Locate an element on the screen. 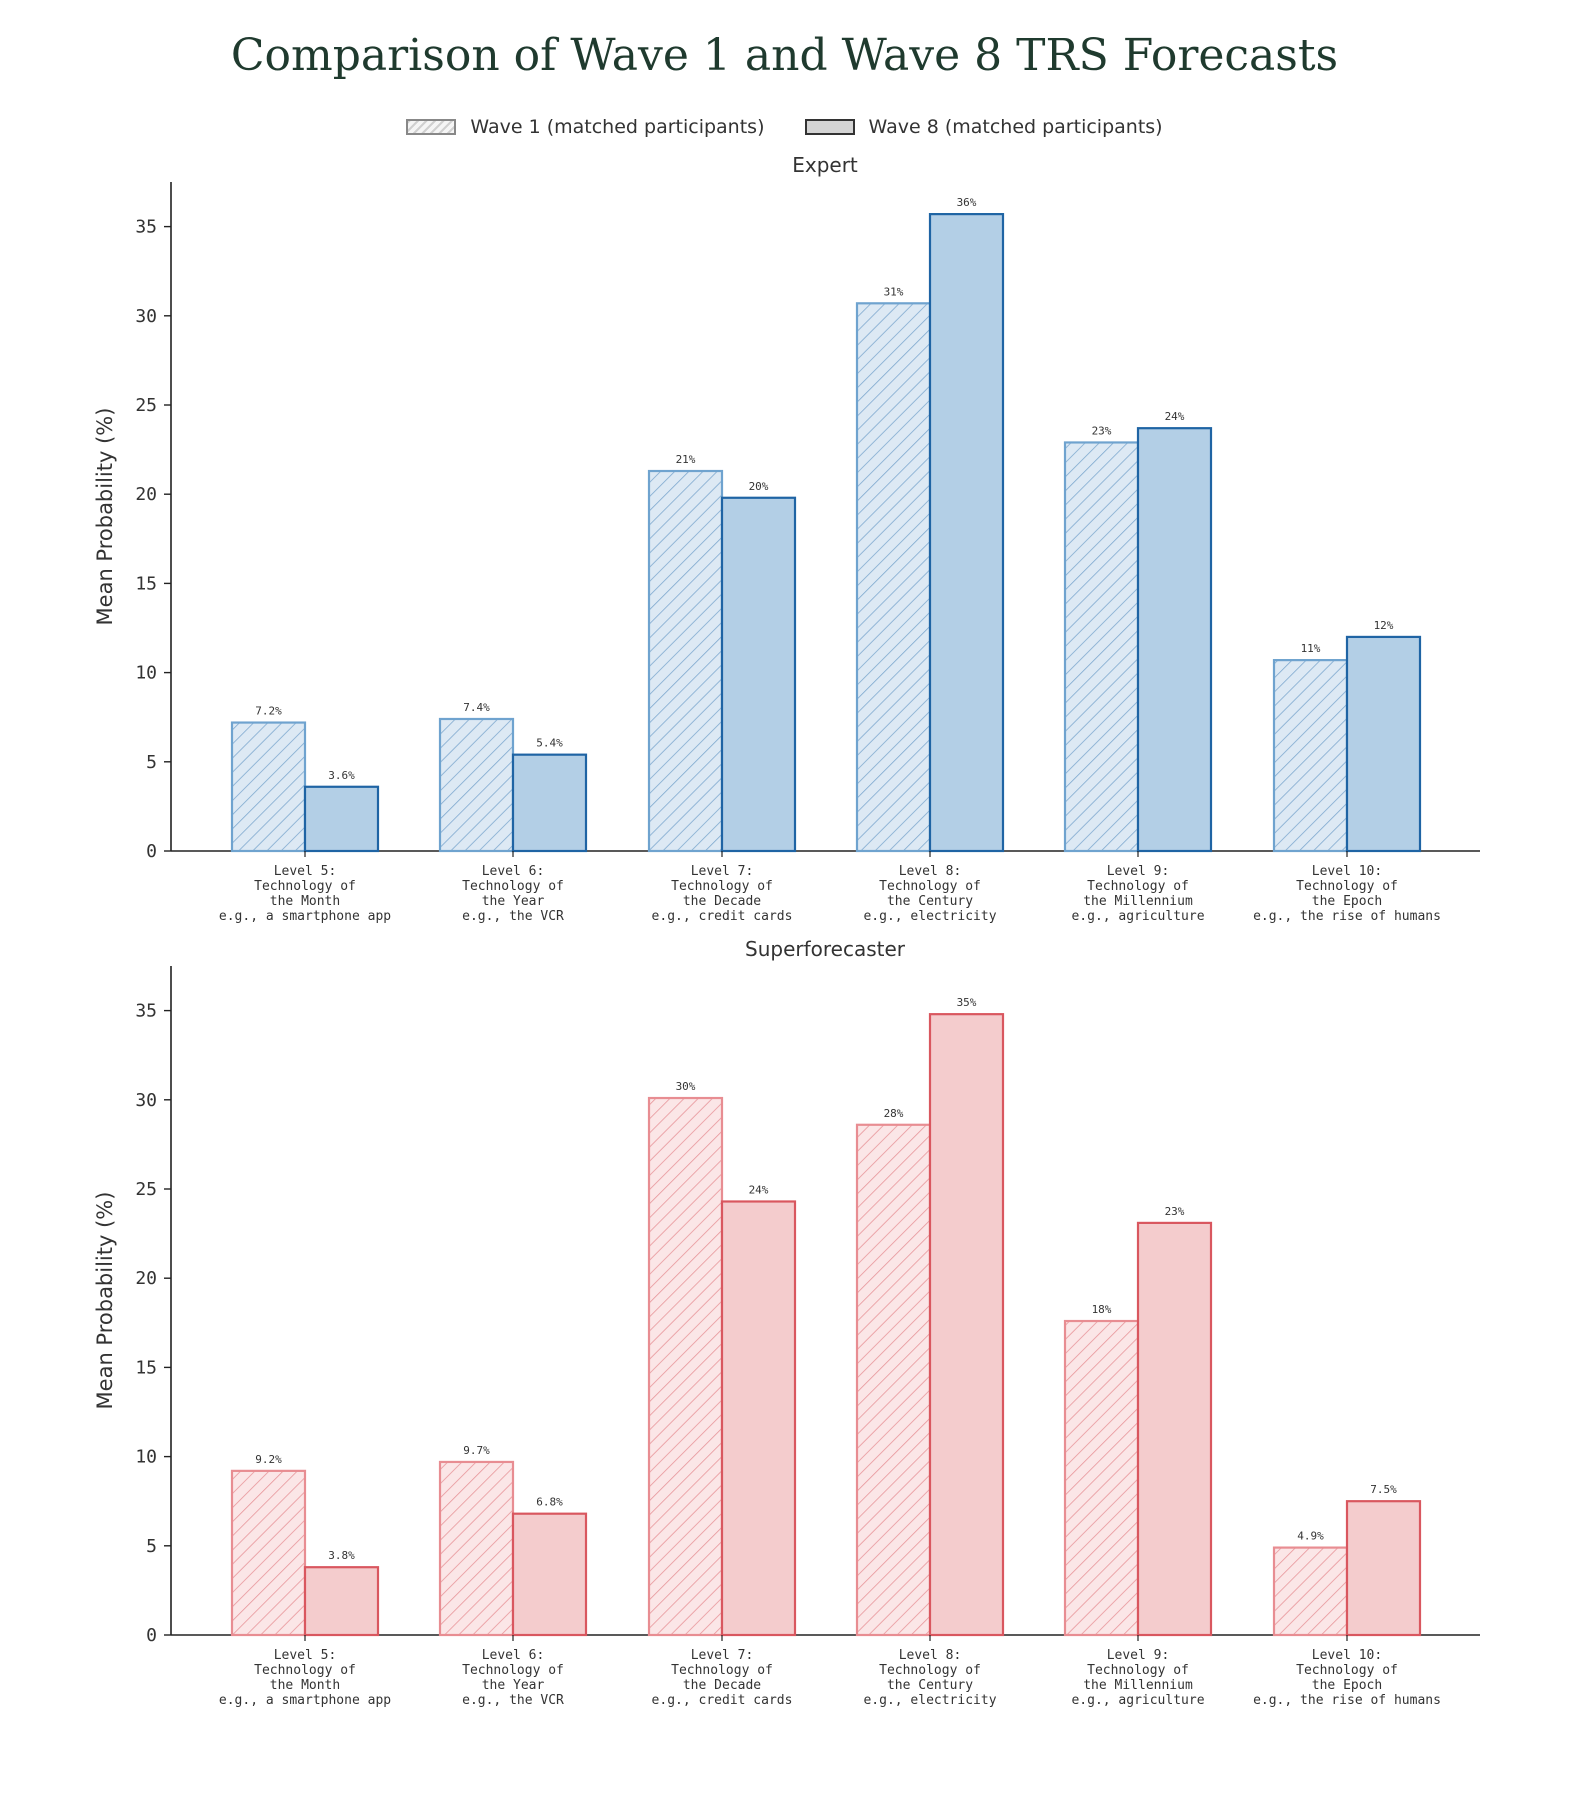 The image size is (1569, 1800). bar-value-label: 7.2% is located at coordinates (268, 711).